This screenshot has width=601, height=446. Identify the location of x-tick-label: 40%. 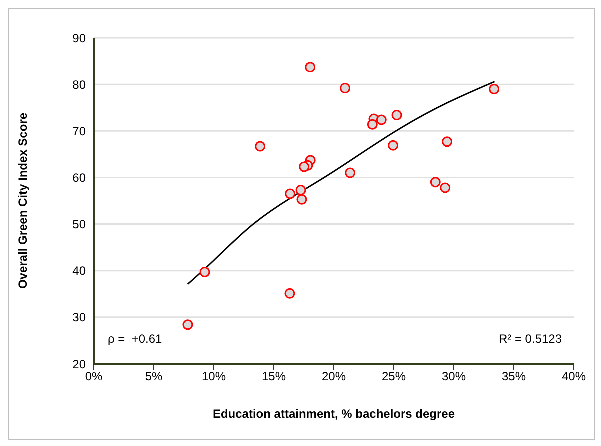
(574, 377).